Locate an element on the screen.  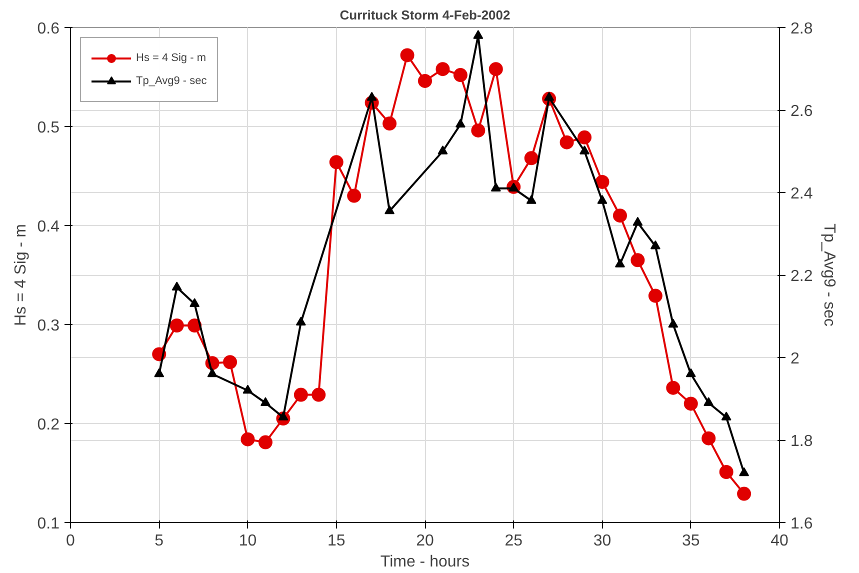
y2-tick-label: 1.6 is located at coordinates (801, 524).